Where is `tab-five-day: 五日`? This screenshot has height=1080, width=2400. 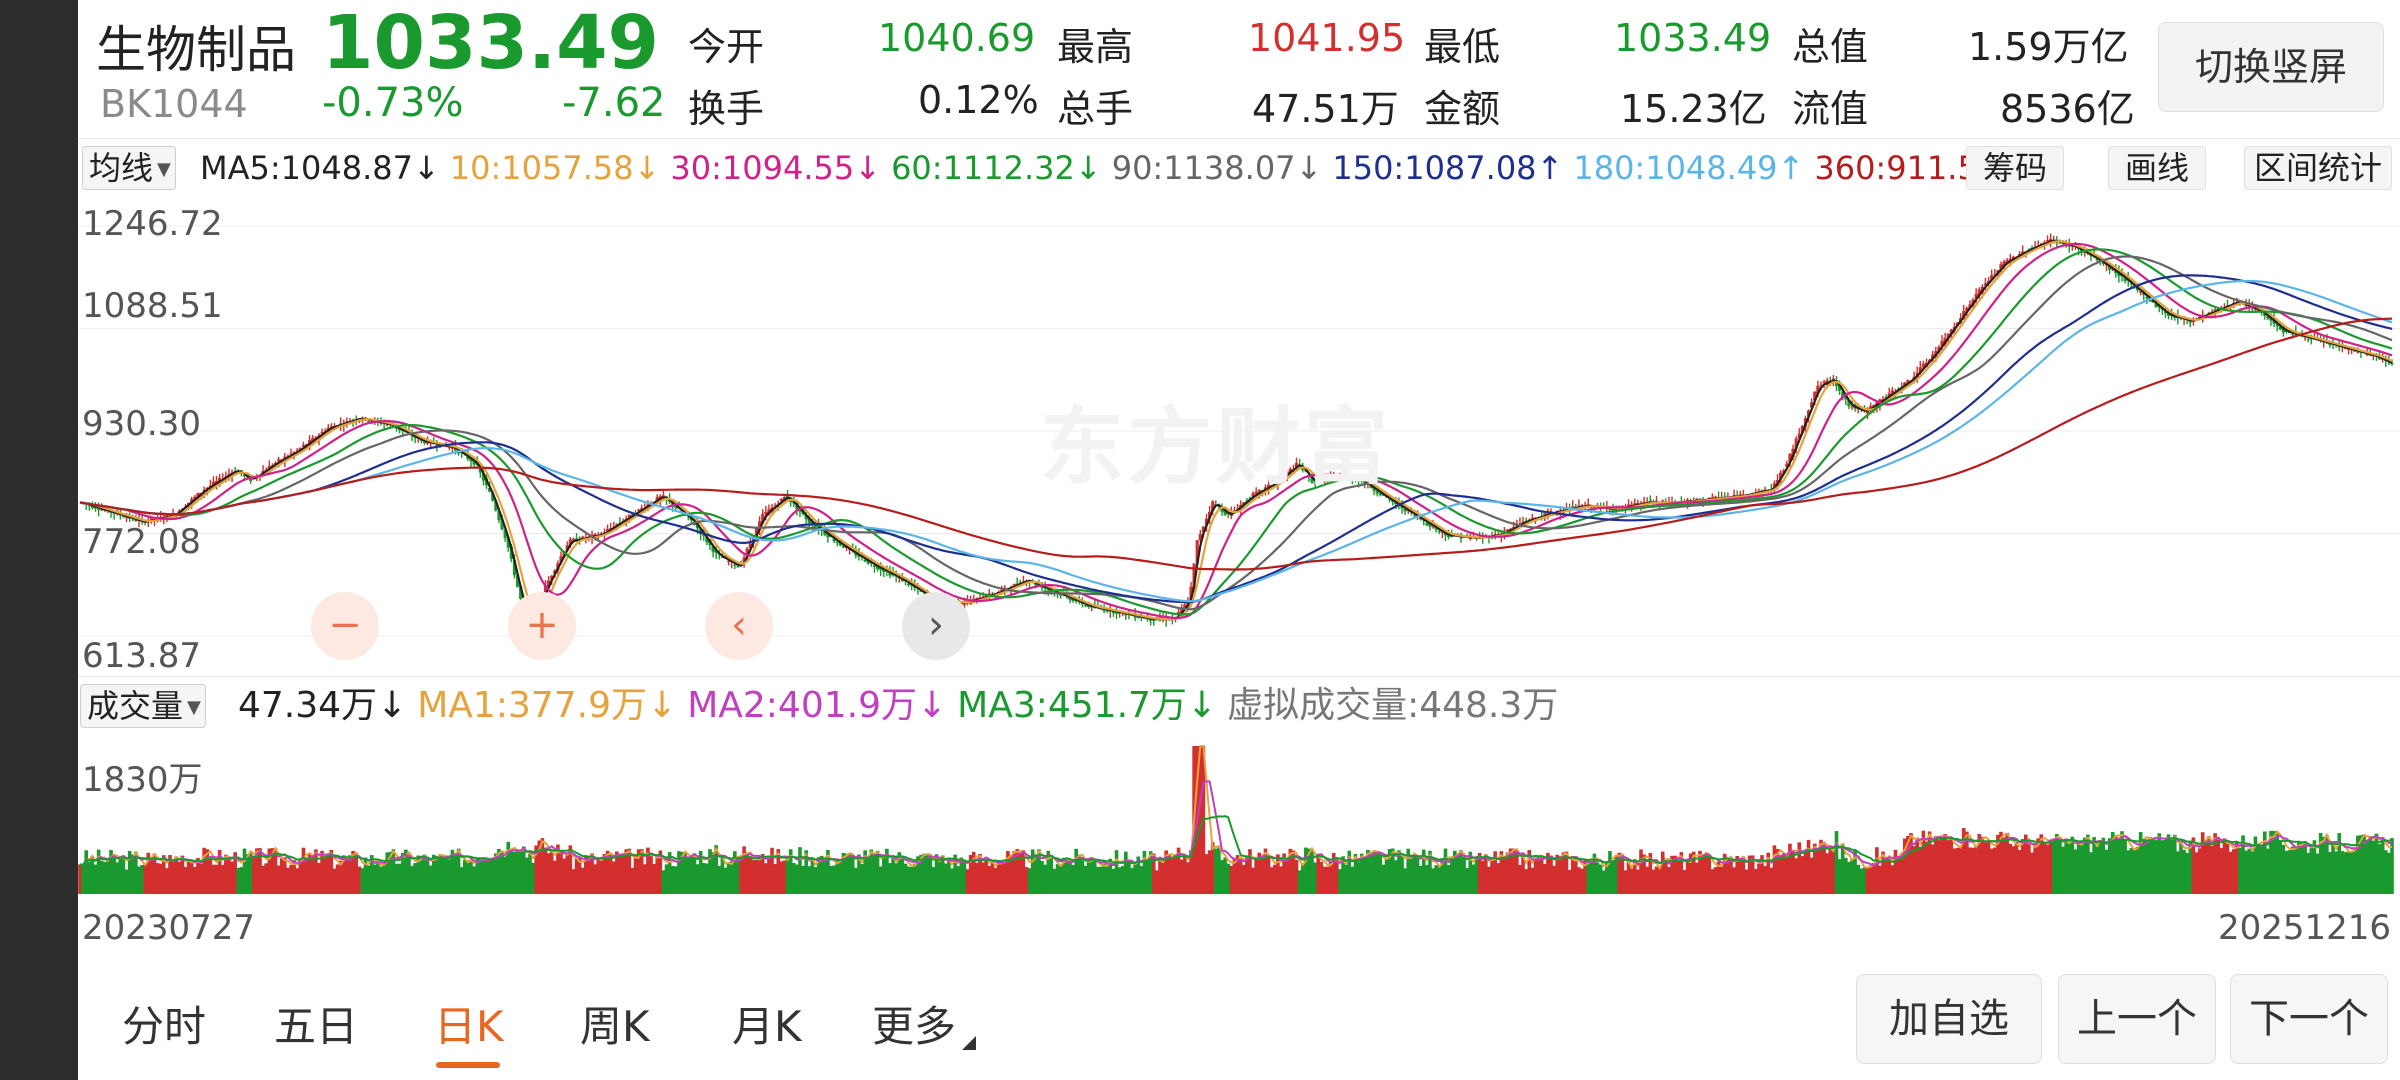
tab-five-day: 五日 is located at coordinates (316, 1026).